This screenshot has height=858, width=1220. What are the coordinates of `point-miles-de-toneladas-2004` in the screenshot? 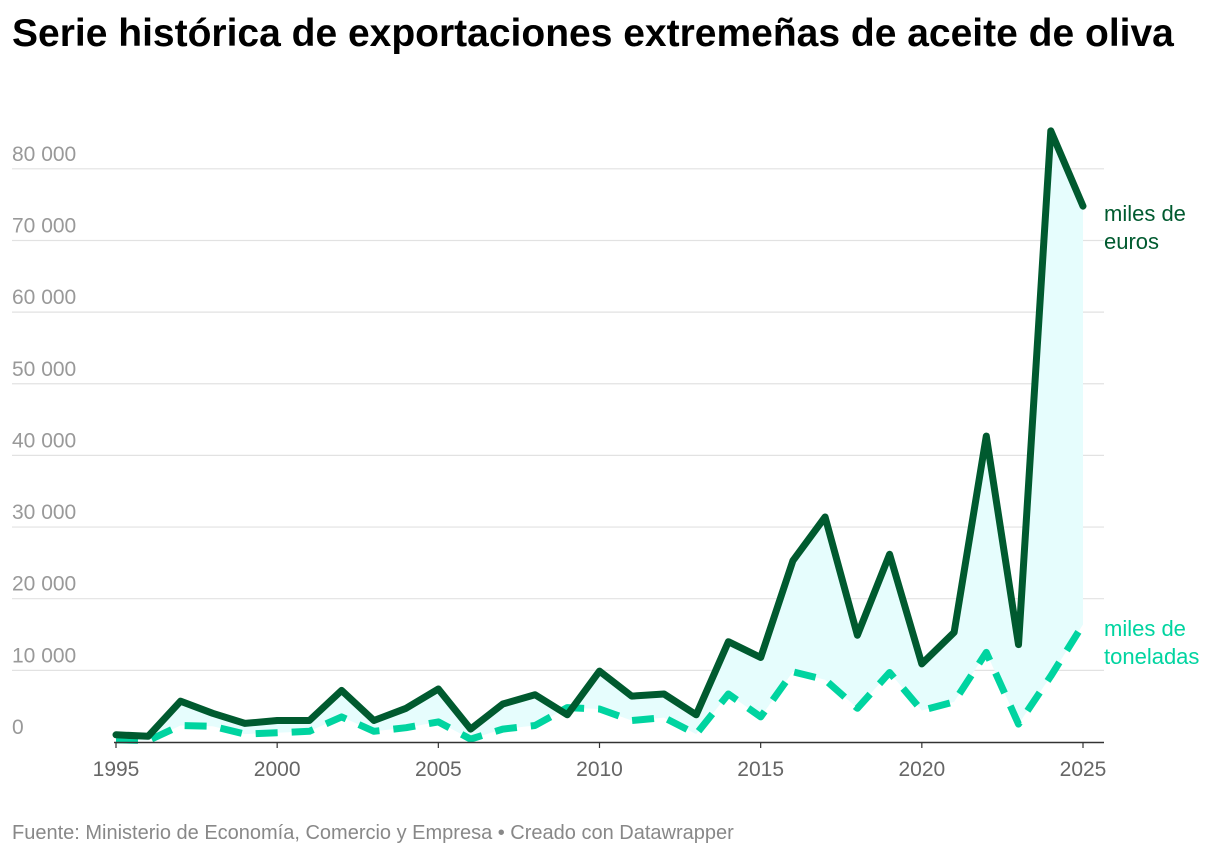 It's located at (406, 727).